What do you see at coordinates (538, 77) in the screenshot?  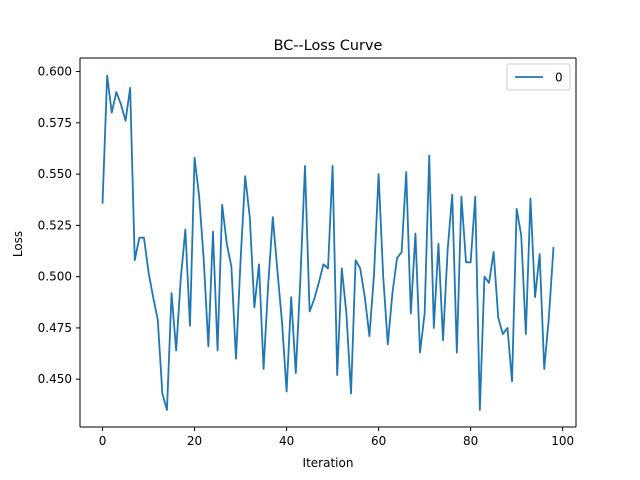 I see `legend: 0` at bounding box center [538, 77].